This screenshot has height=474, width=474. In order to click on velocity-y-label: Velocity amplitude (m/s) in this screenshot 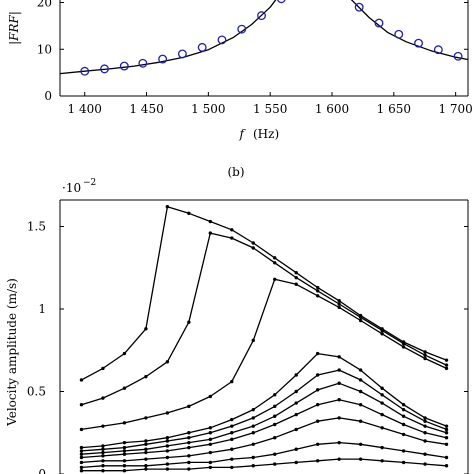, I will do `click(12, 352)`.